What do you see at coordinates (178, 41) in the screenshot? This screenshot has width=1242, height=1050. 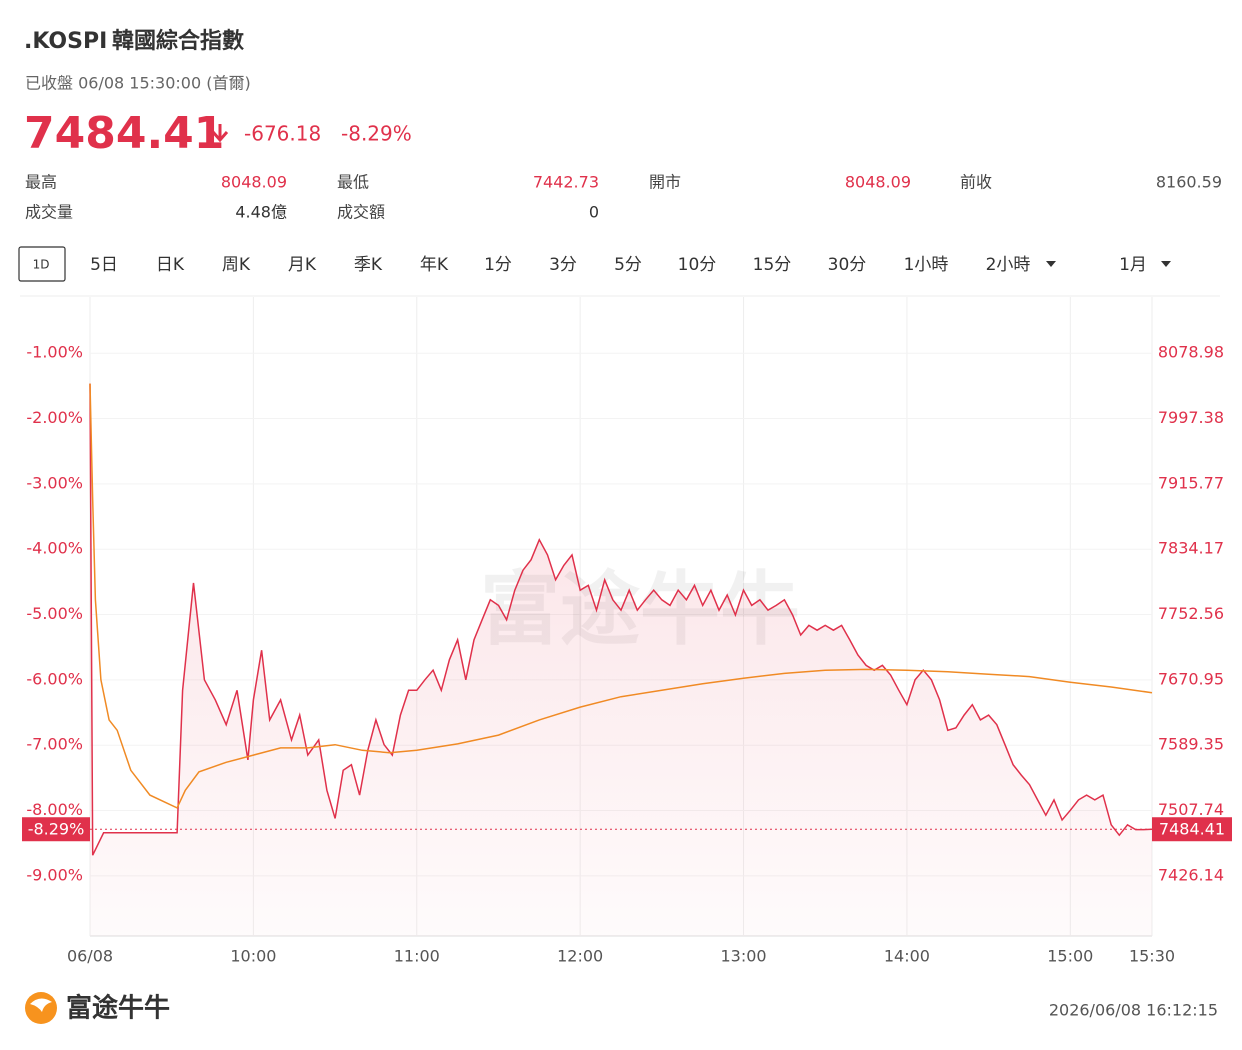 I see `index-name: 韓國綜合指數` at bounding box center [178, 41].